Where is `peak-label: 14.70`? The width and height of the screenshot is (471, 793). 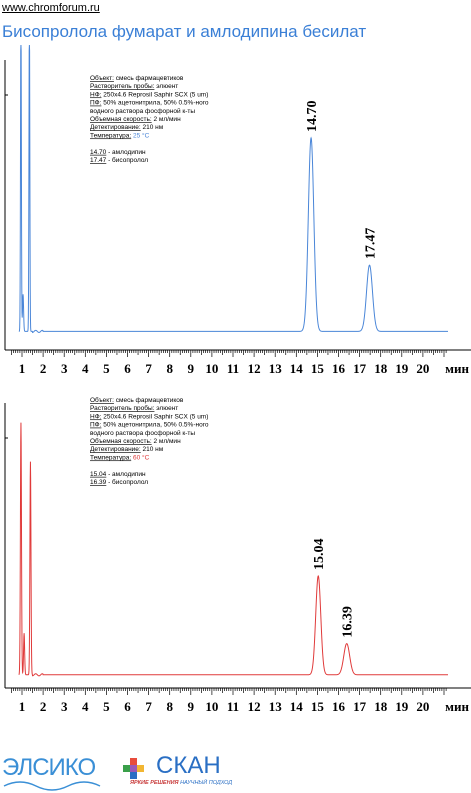 peak-label: 14.70 is located at coordinates (312, 116).